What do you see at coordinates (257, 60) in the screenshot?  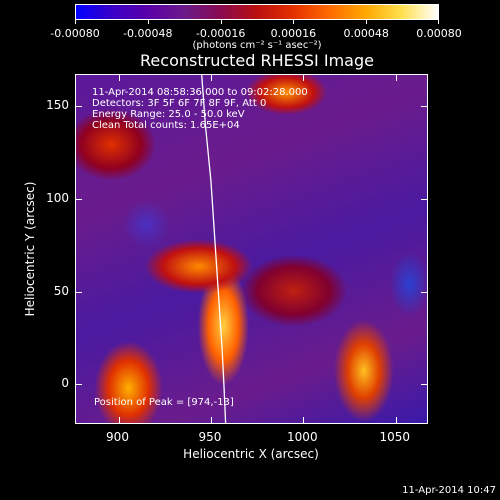 I see `chart-title: Reconstructed RHESSI Image` at bounding box center [257, 60].